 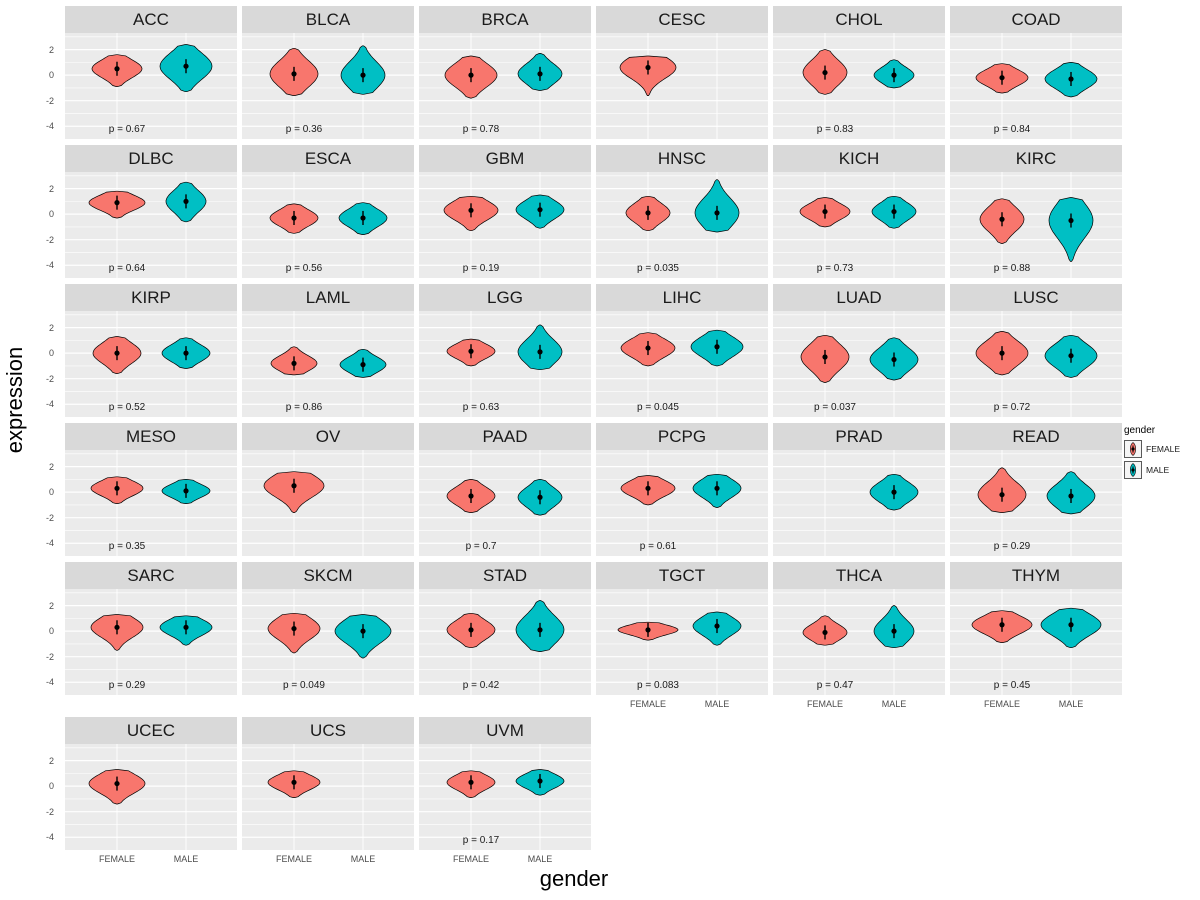 I want to click on facet-panel: p = 0.86, so click(x=328, y=364).